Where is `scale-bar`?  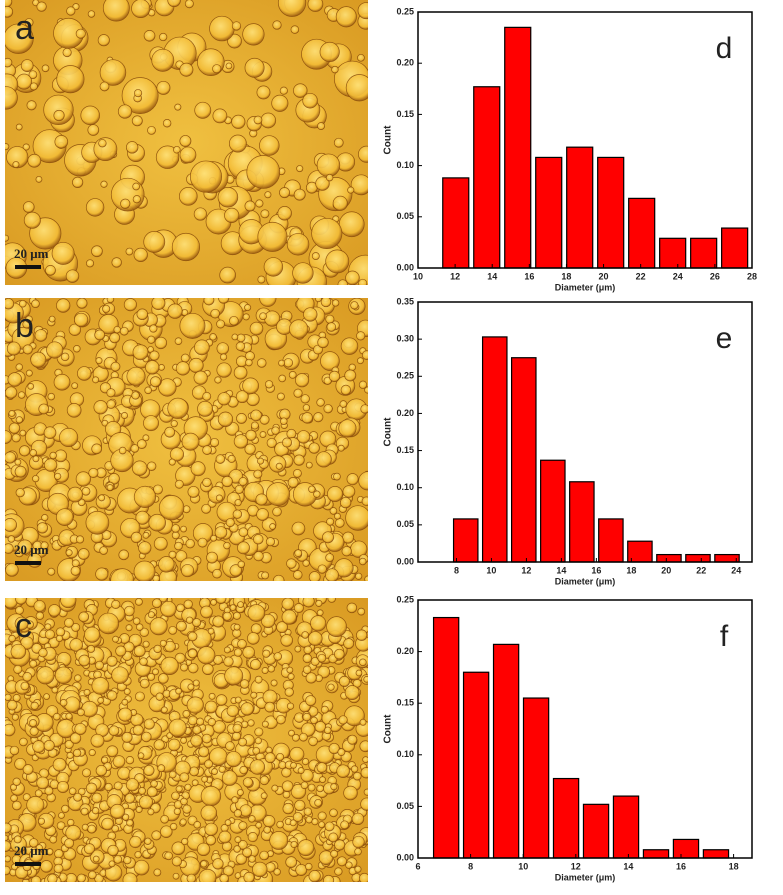
scale-bar is located at coordinates (28, 267).